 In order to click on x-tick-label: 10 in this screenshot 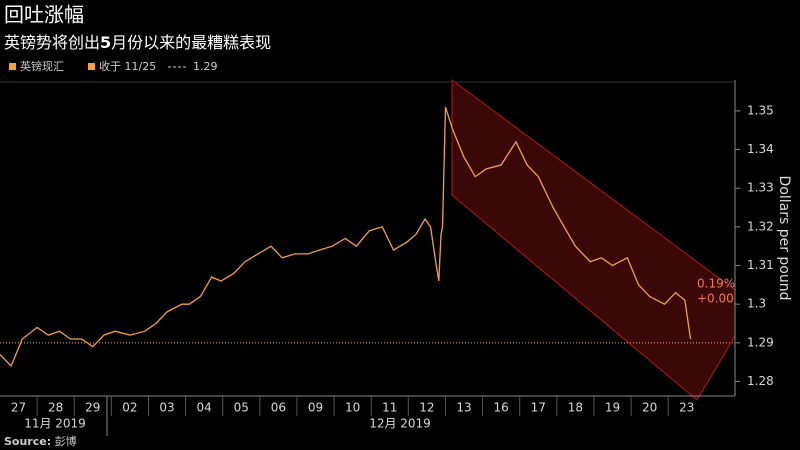, I will do `click(352, 408)`.